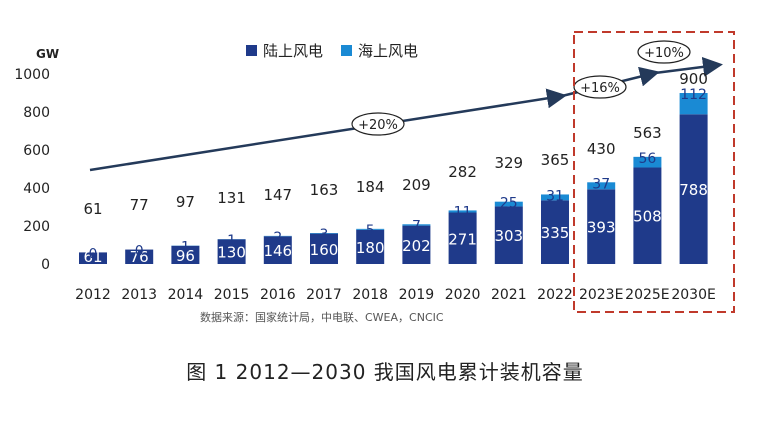  I want to click on x-tick-label: 2025E, so click(647, 295).